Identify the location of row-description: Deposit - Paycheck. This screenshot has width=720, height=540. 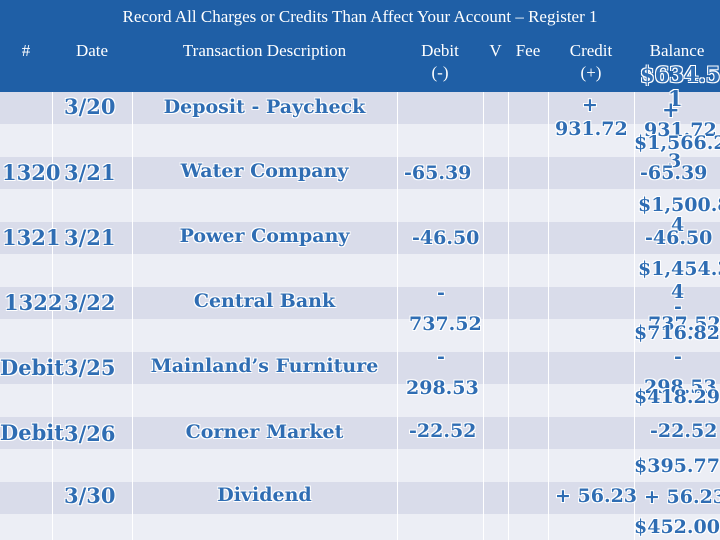
(264, 107).